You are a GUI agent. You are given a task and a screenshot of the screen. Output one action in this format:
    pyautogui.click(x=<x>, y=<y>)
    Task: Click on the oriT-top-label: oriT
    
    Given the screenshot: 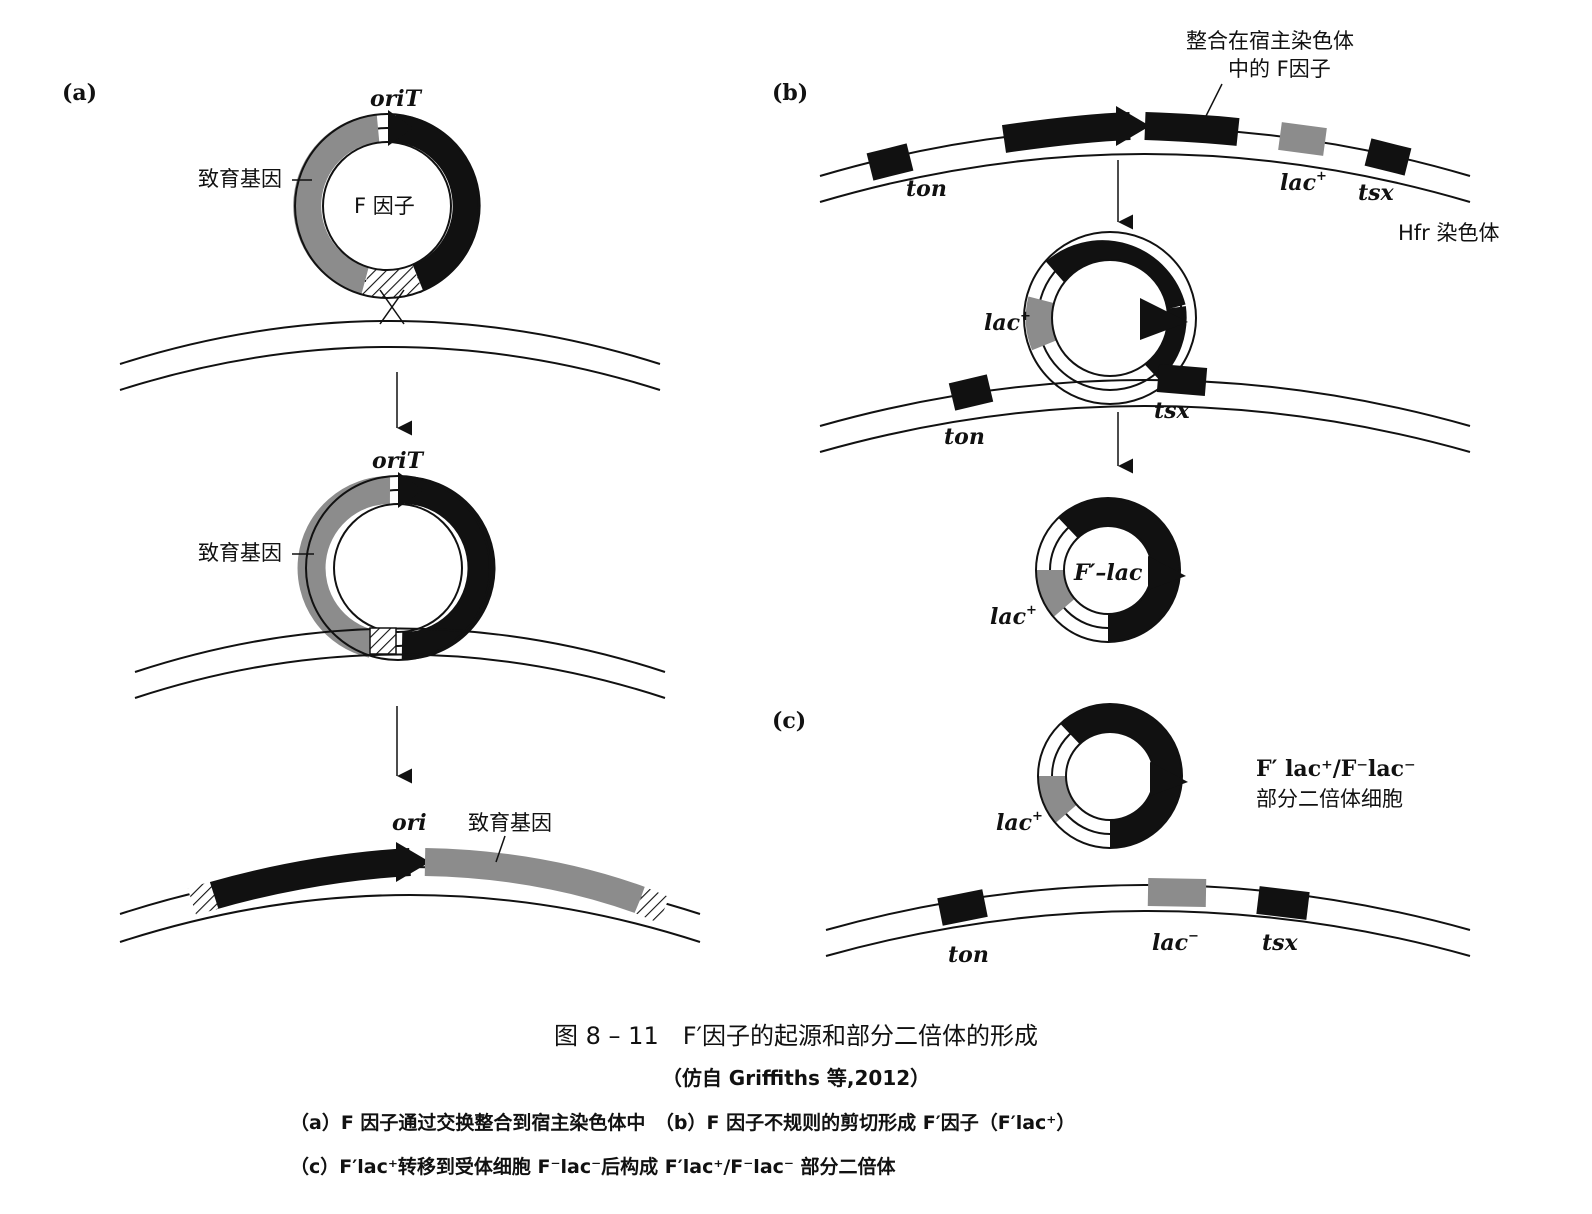 What is the action you would take?
    pyautogui.click(x=396, y=99)
    